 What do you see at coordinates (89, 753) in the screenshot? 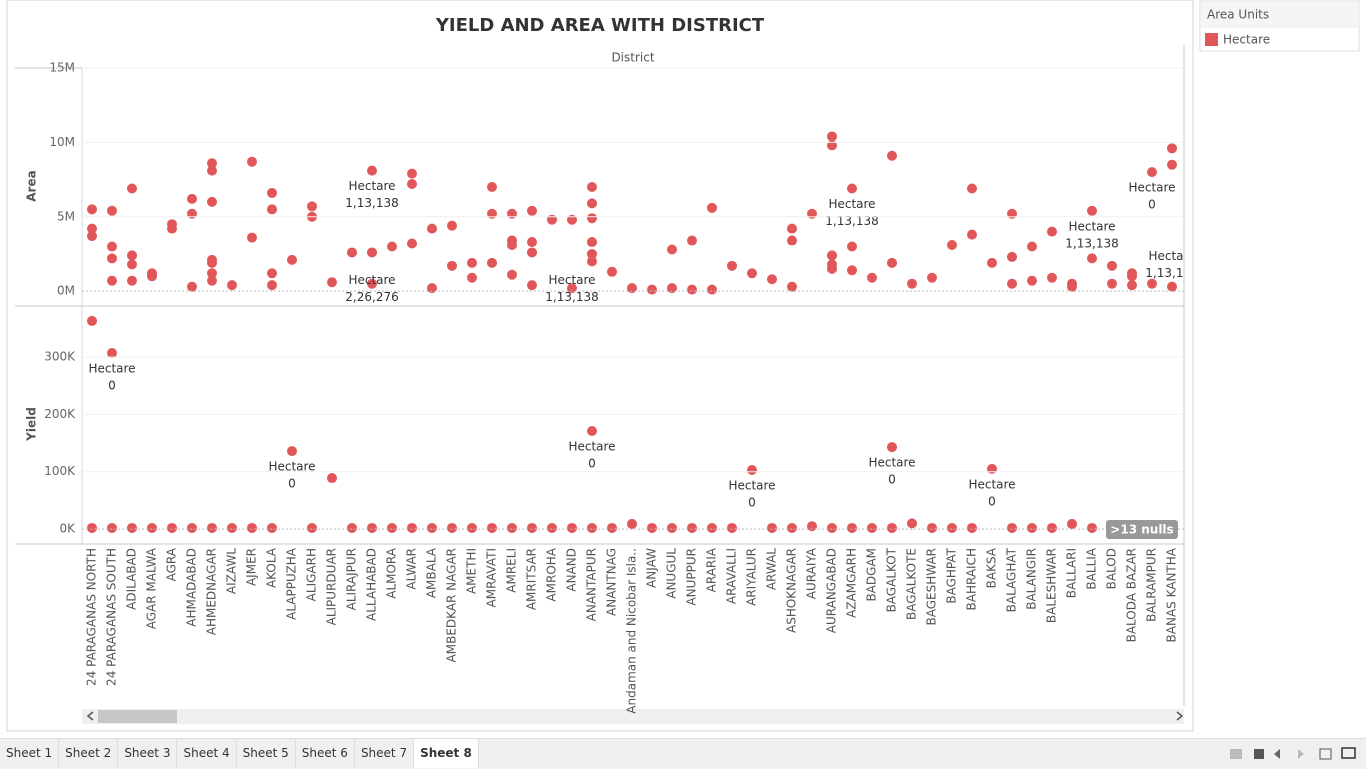
I see `sheet-tab: Sheet 2` at bounding box center [89, 753].